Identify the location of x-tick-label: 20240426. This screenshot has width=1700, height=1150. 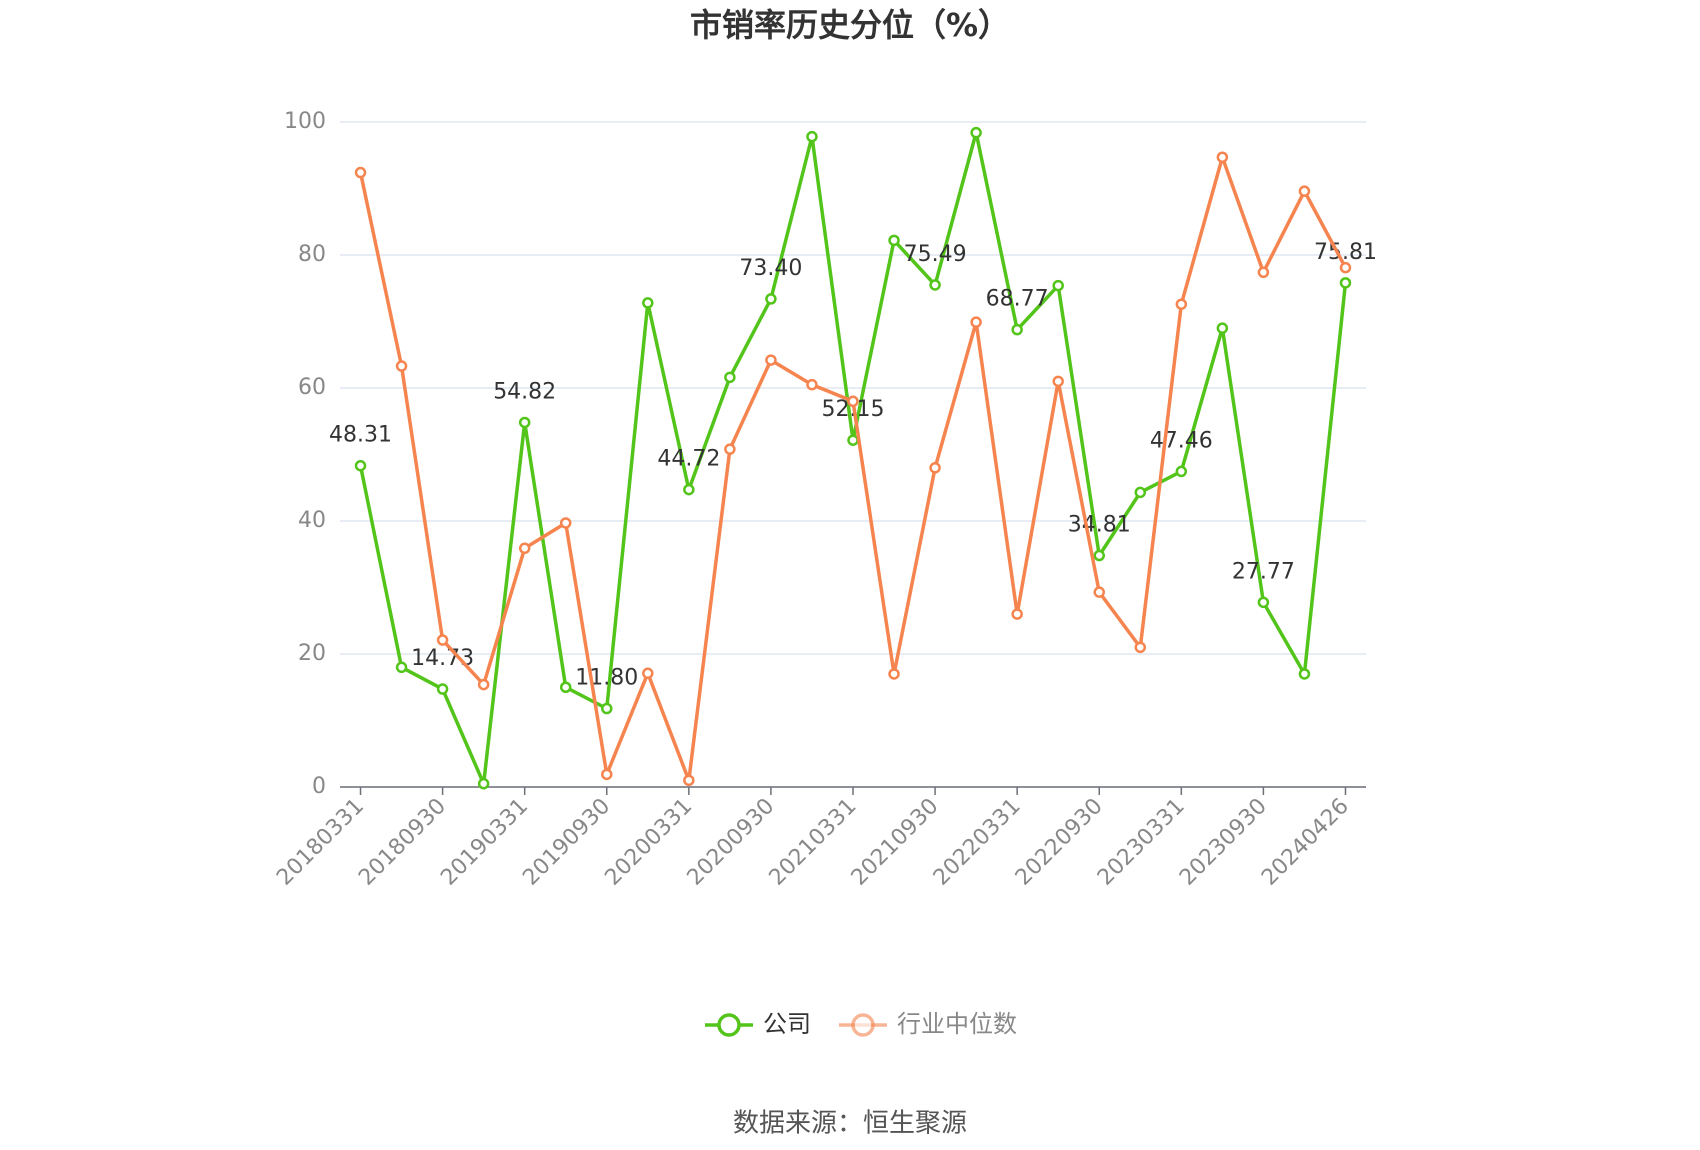
(1305, 842).